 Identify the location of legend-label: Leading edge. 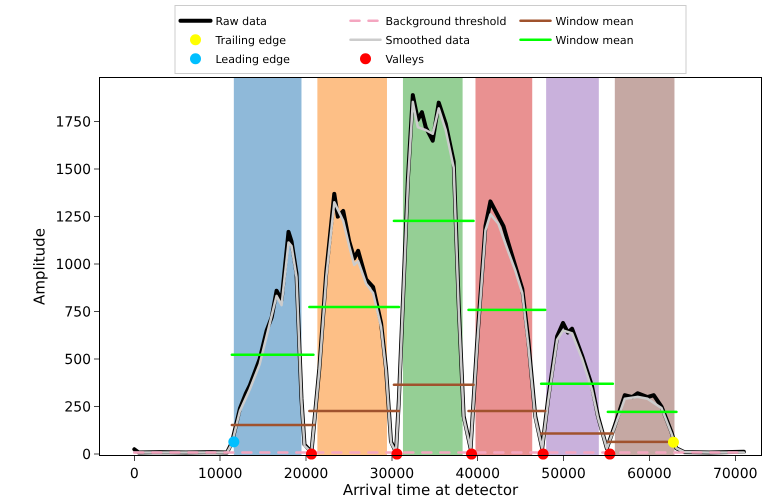
(253, 59).